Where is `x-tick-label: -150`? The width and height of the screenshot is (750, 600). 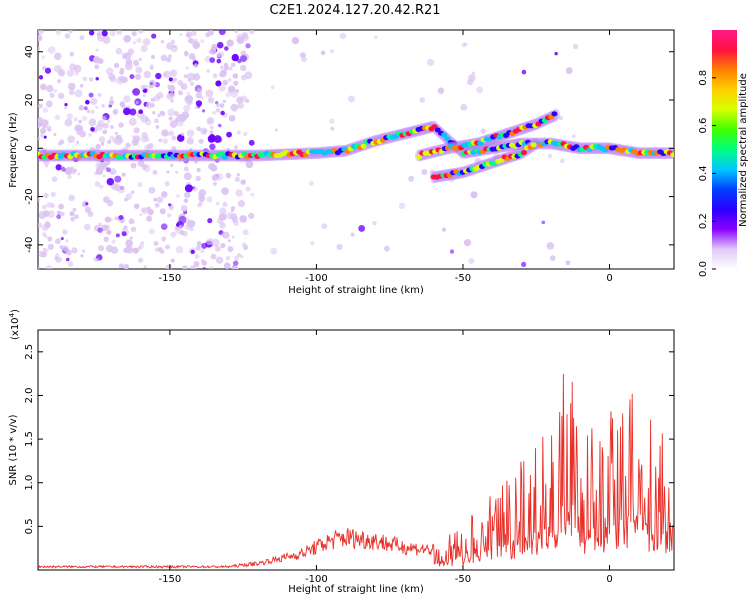
x-tick-label: -150 is located at coordinates (170, 278).